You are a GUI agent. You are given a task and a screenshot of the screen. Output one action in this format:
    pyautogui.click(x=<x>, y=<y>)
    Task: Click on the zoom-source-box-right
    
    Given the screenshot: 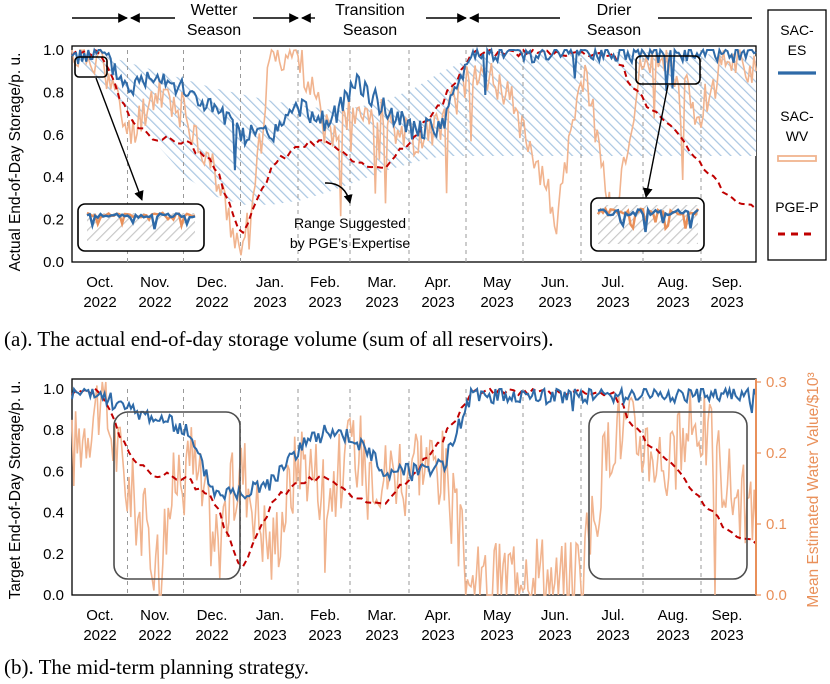 What is the action you would take?
    pyautogui.click(x=668, y=70)
    